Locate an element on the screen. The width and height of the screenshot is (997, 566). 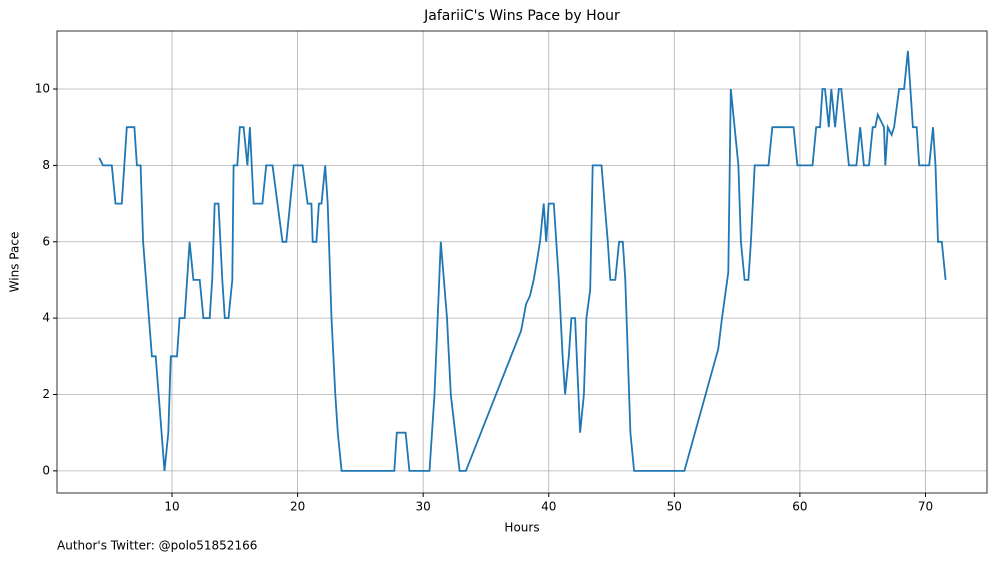
y-tick-label: 0 is located at coordinates (46, 470).